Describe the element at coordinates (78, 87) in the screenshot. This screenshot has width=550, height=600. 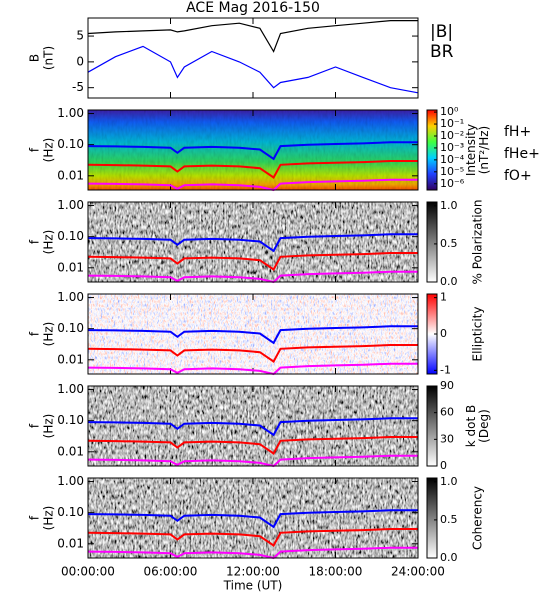
I see `y-tick-label: -5` at that location.